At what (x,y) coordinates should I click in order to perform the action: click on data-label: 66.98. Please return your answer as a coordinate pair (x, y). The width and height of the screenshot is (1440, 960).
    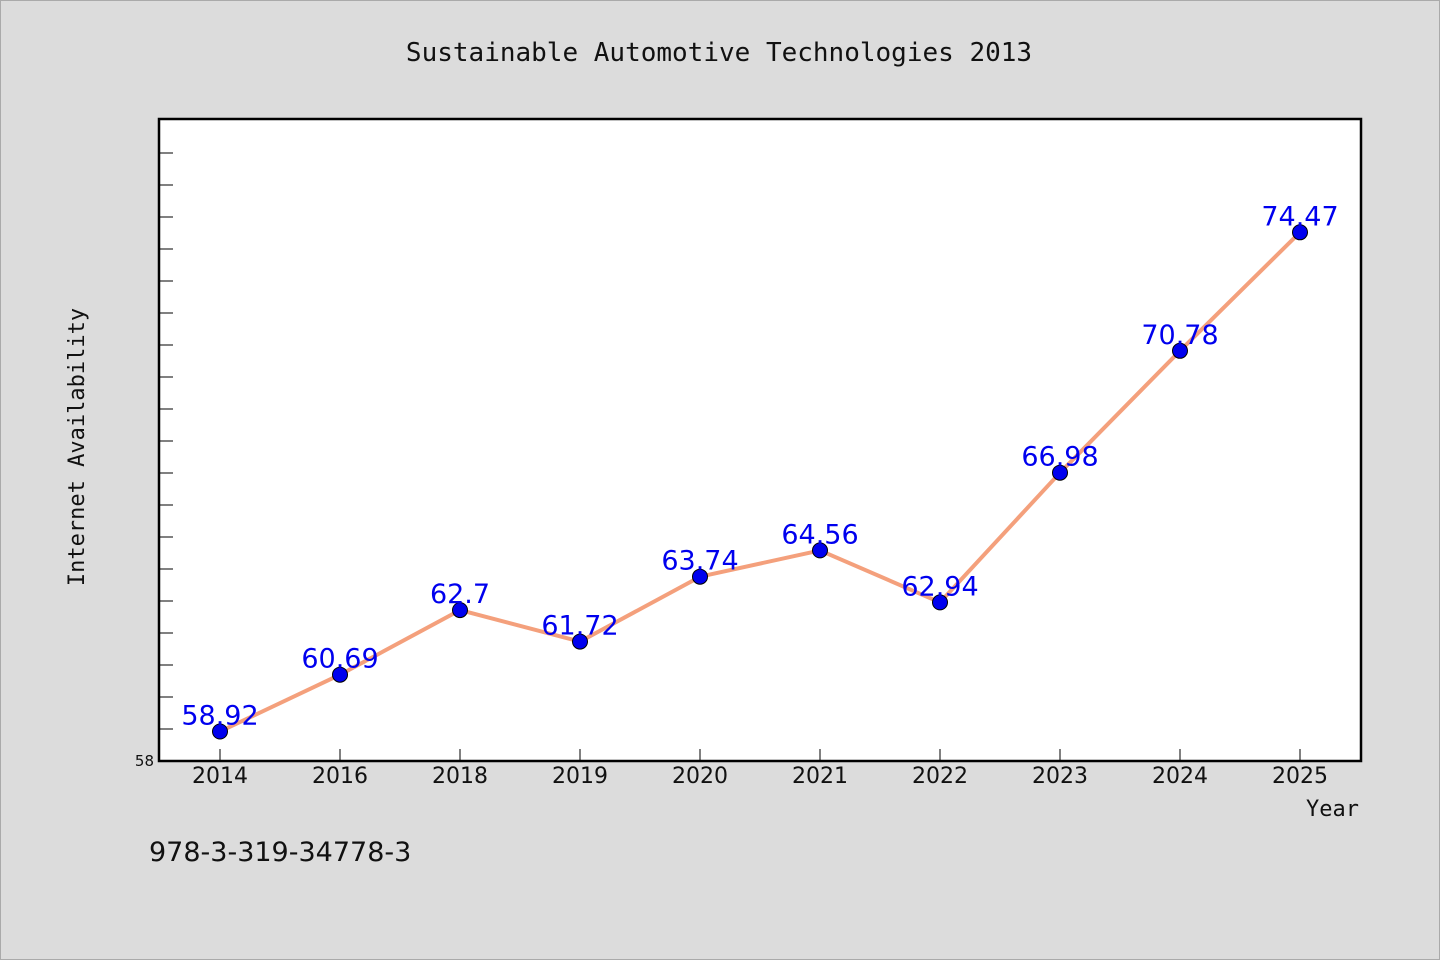
    Looking at the image, I should click on (1059, 457).